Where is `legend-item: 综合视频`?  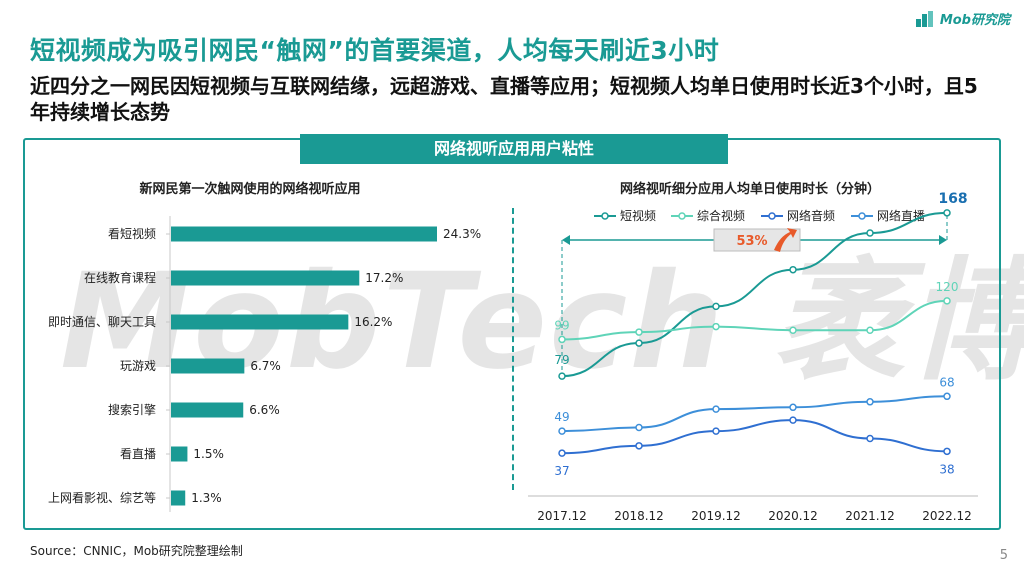 legend-item: 综合视频 is located at coordinates (708, 215).